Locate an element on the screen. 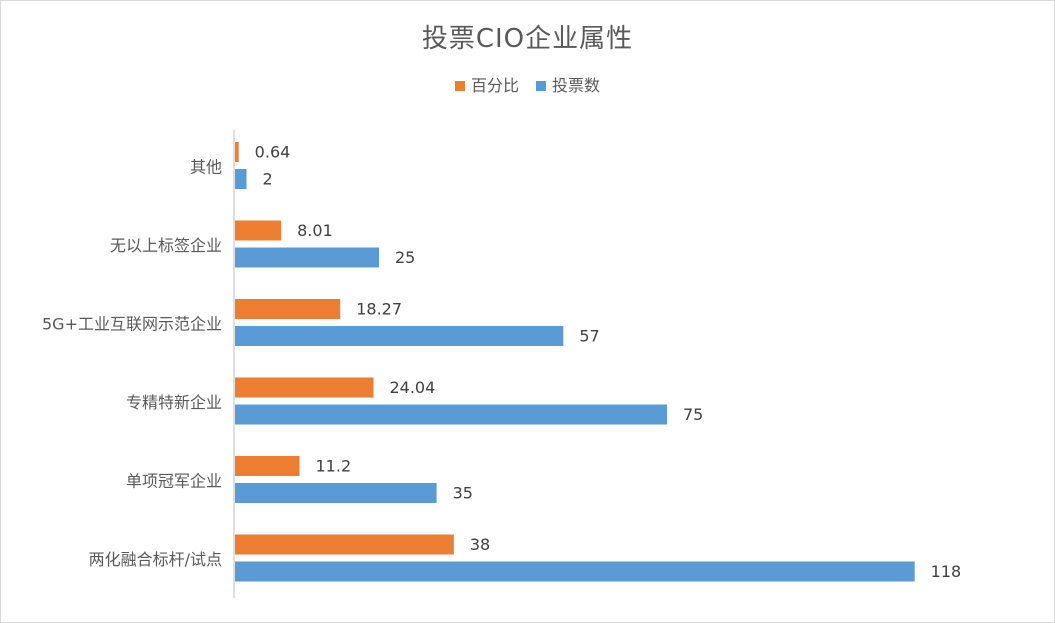  legend-item-percent: 百分比 is located at coordinates (486, 84).